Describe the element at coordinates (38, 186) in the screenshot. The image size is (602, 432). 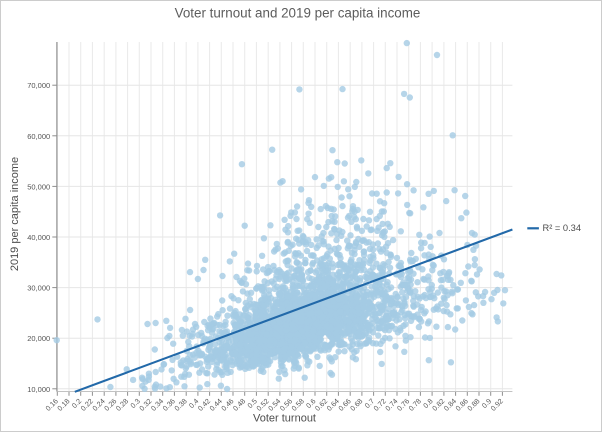
I see `svg-text: 50,000` at that location.